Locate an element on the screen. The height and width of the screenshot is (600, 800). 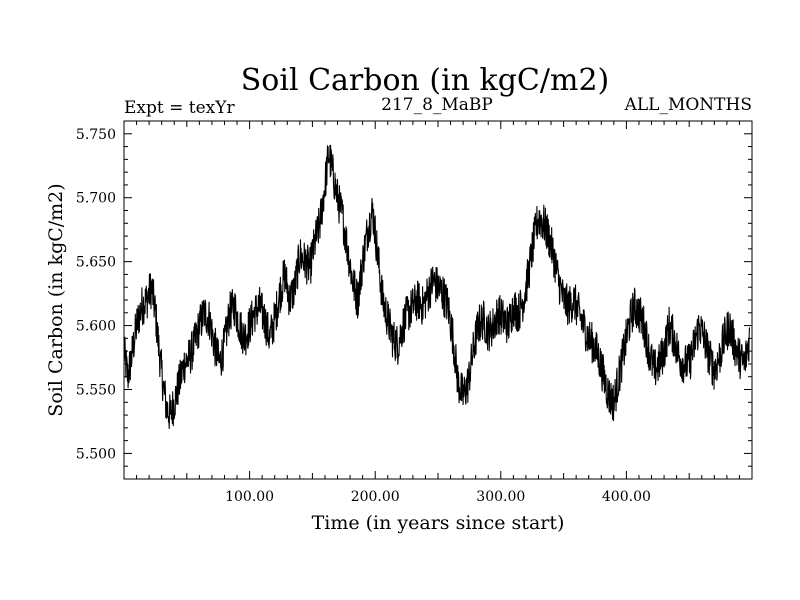
x-tick-label: 400.00 is located at coordinates (626, 497).